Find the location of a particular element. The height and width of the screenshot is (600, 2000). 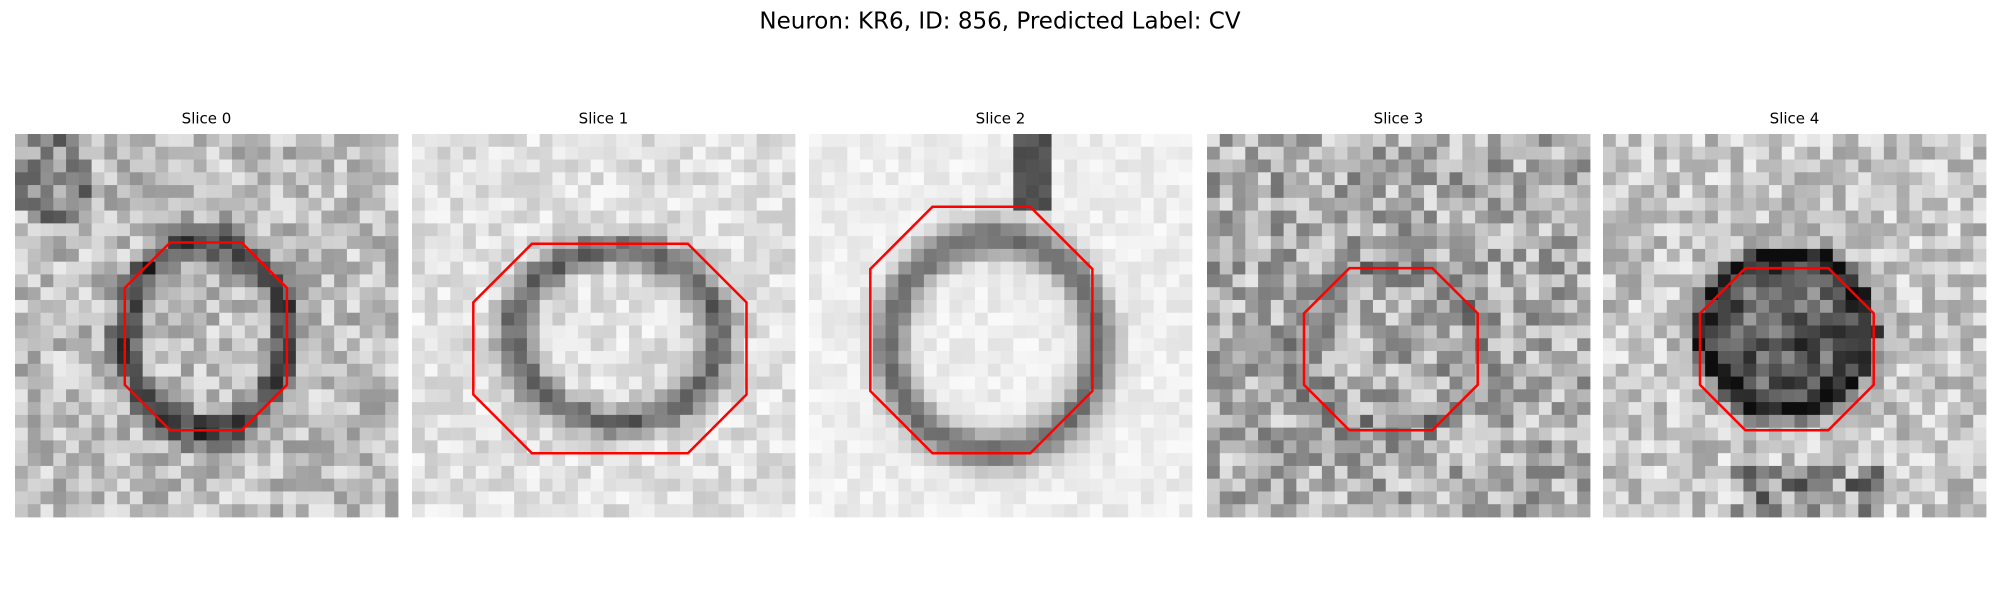

panel-title: Slice 4 is located at coordinates (1795, 119).